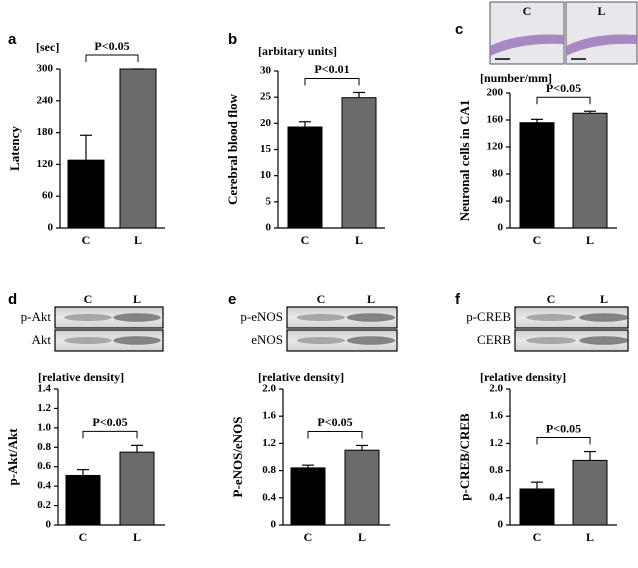 The image size is (638, 568). I want to click on y-tick-label: 200, so click(495, 93).